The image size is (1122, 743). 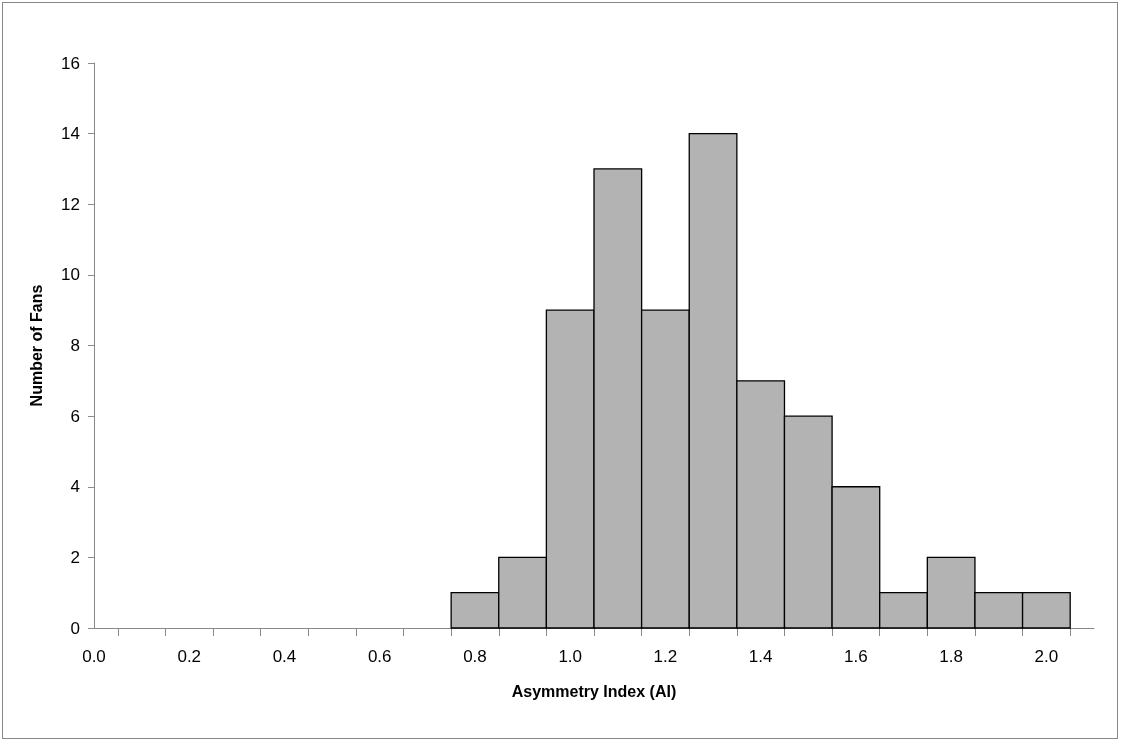 What do you see at coordinates (1046, 656) in the screenshot?
I see `x-tick-label: 2.0` at bounding box center [1046, 656].